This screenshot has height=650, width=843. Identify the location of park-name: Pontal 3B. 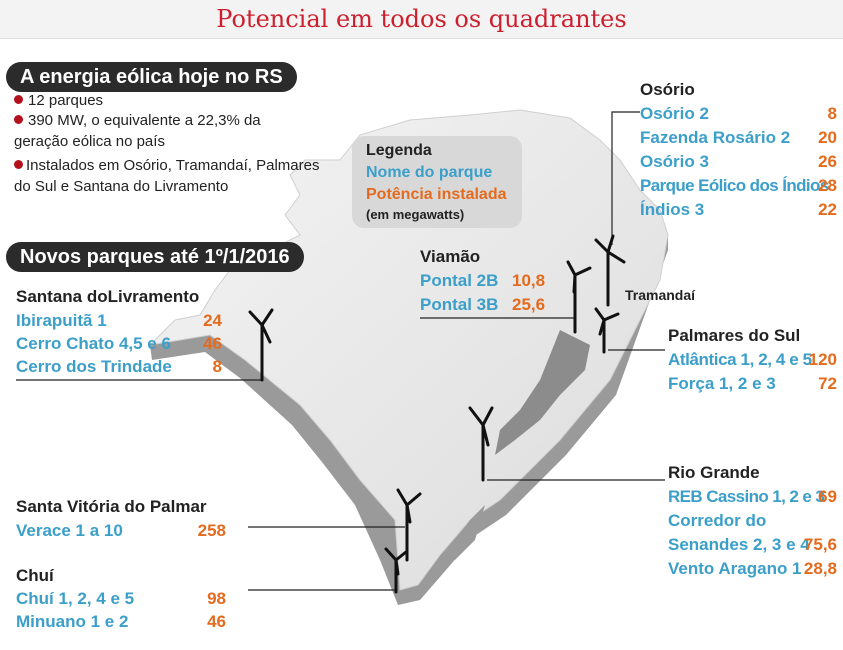
(459, 304).